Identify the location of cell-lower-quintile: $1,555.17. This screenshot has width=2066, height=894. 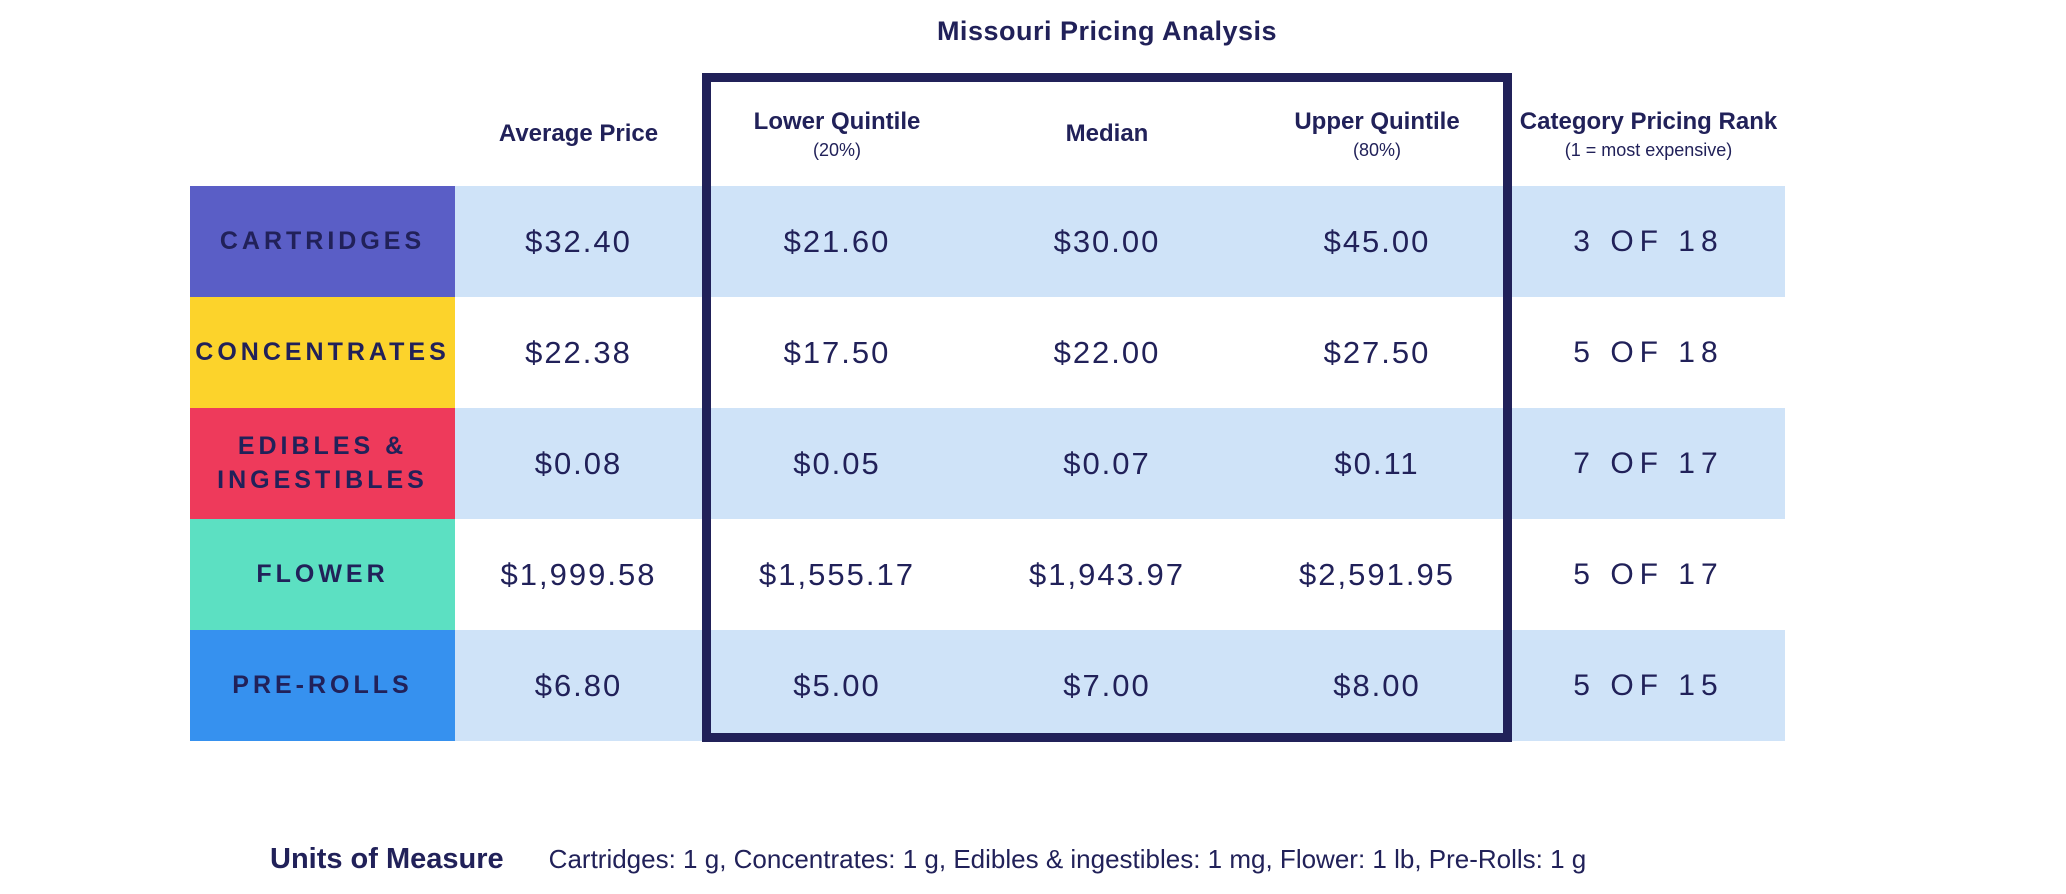
(837, 574).